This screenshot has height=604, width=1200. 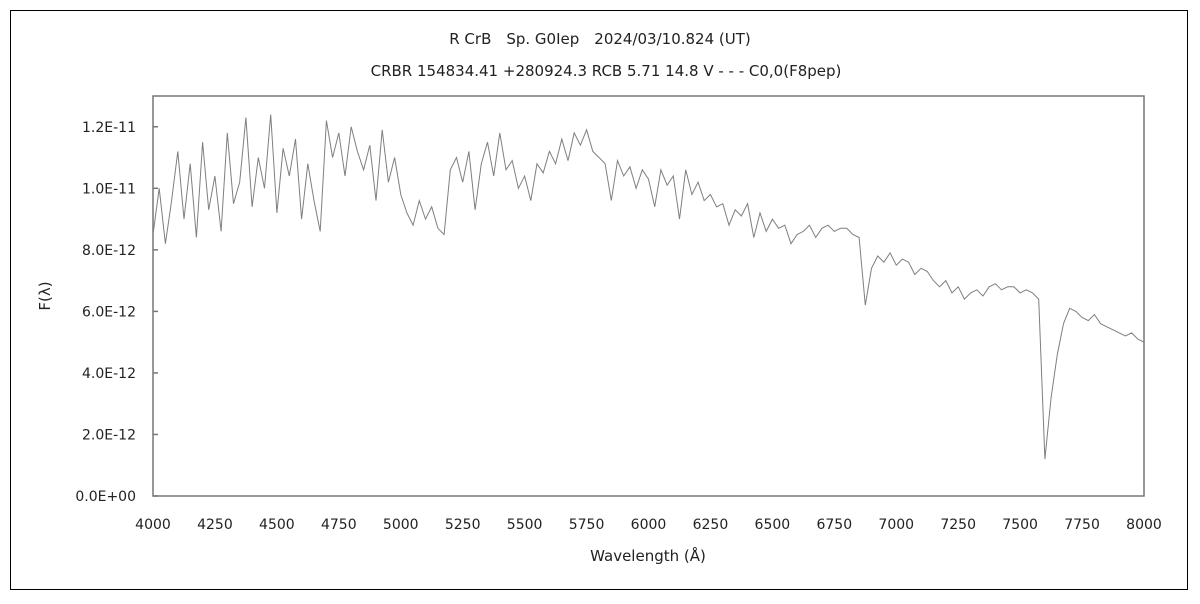 I want to click on x-tick-label: 6500, so click(x=773, y=525).